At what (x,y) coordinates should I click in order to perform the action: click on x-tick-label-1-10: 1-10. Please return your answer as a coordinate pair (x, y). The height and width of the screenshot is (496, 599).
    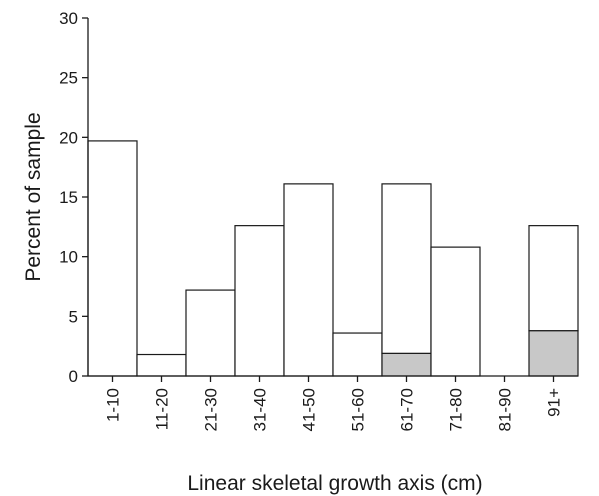
    Looking at the image, I should click on (113, 405).